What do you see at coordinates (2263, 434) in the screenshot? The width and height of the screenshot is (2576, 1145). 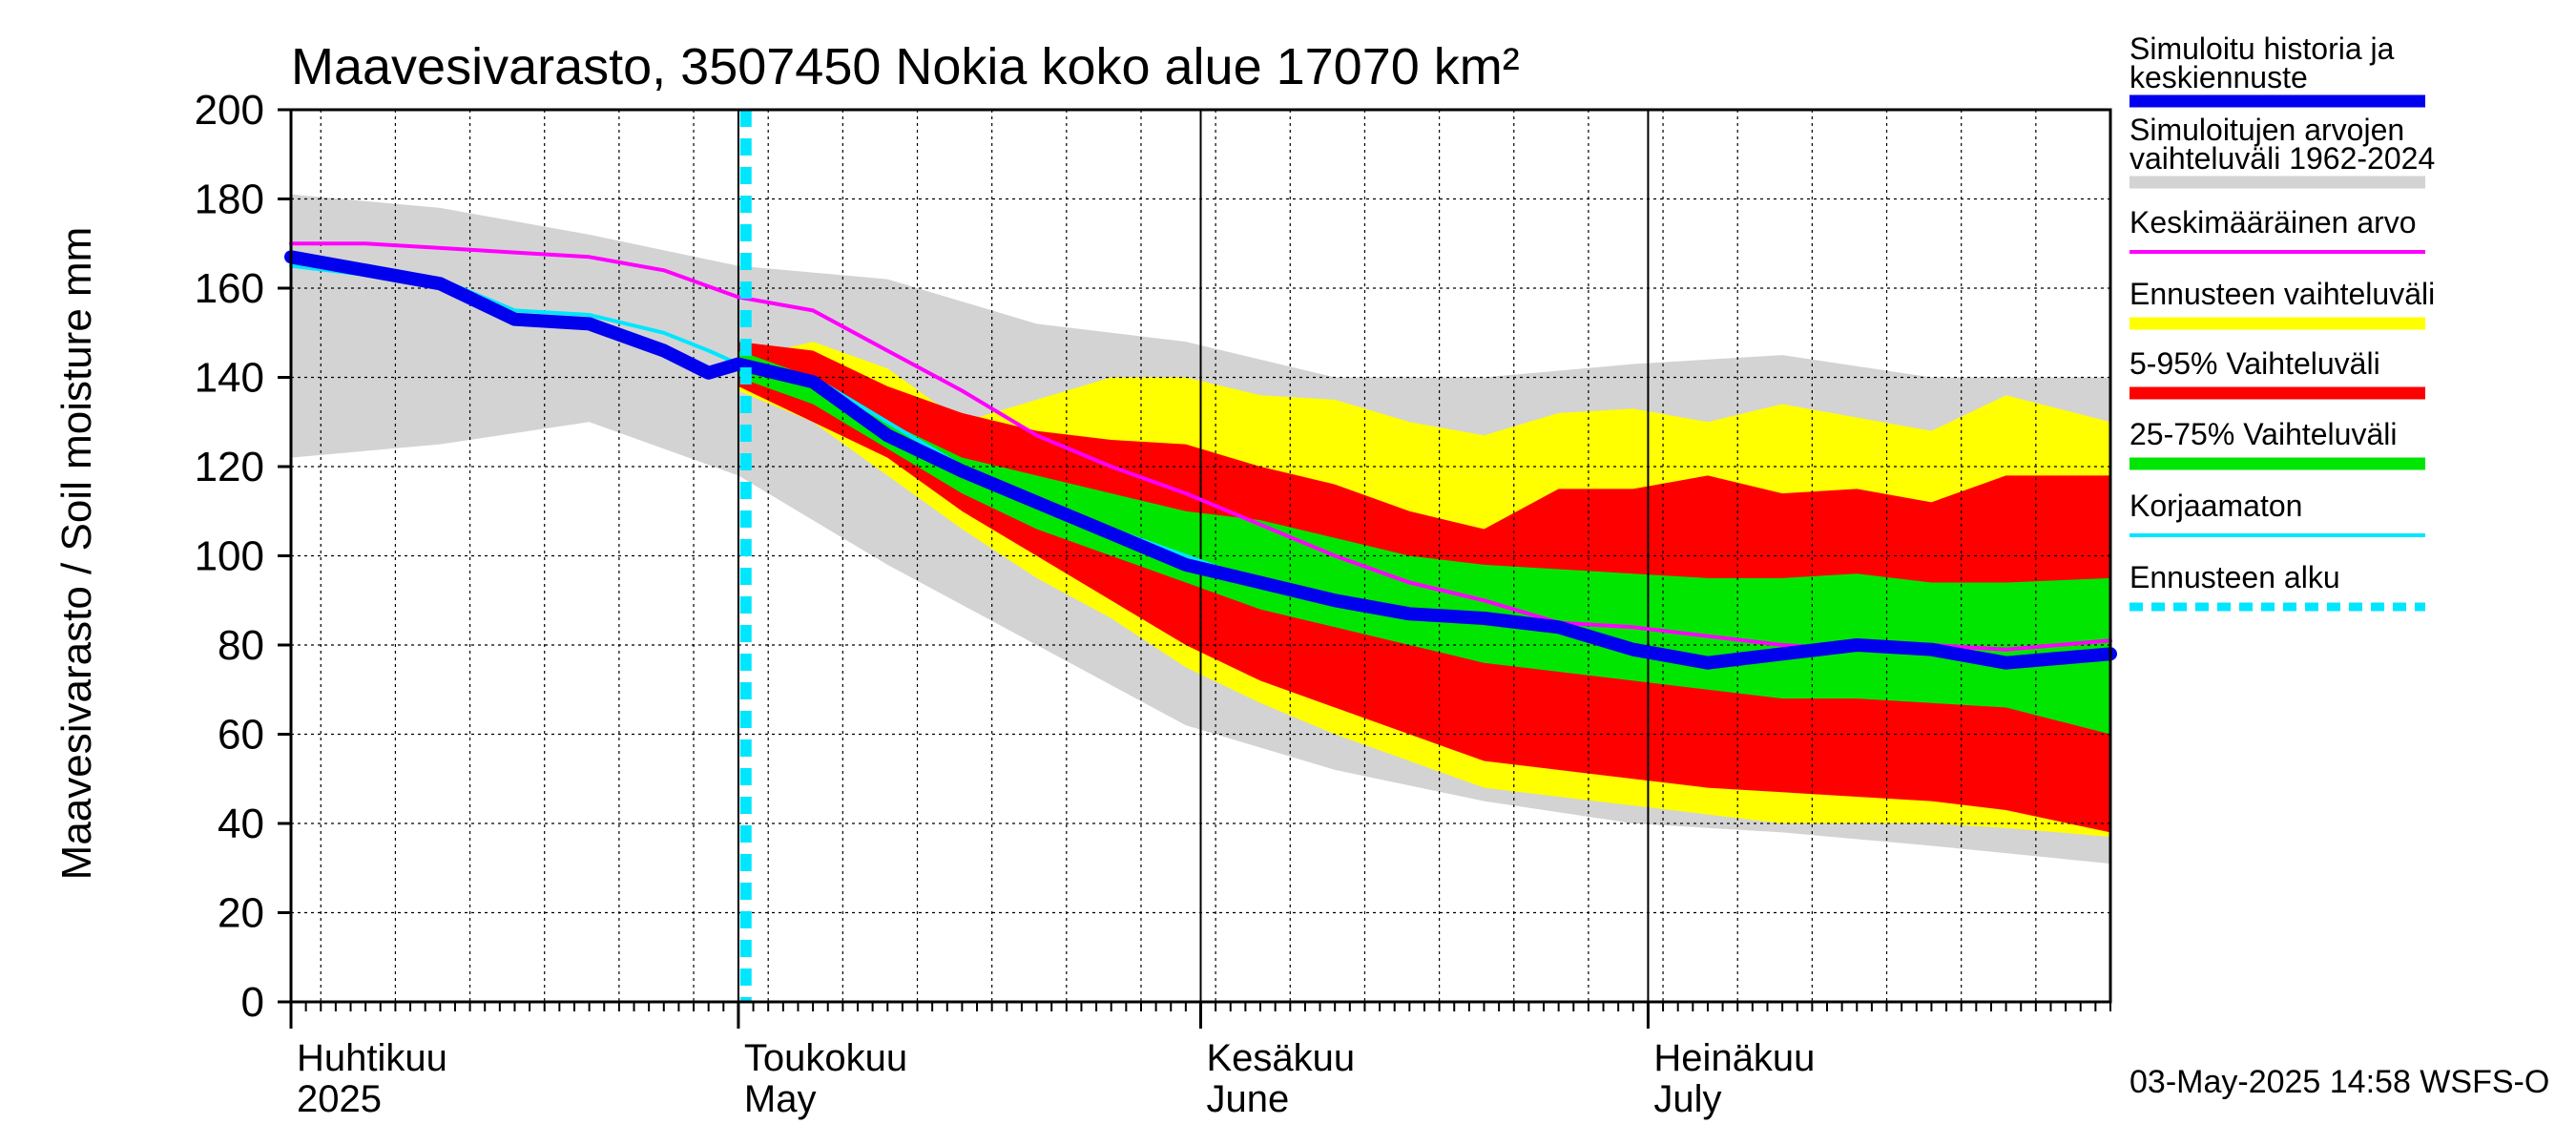 I see `legend-label: 25-75% Vaihteluväli` at bounding box center [2263, 434].